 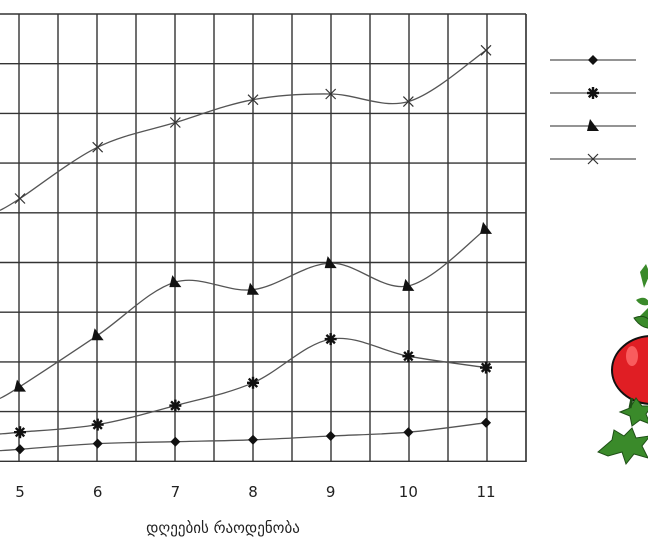 I want to click on x-tick-label: 11, so click(x=485, y=492).